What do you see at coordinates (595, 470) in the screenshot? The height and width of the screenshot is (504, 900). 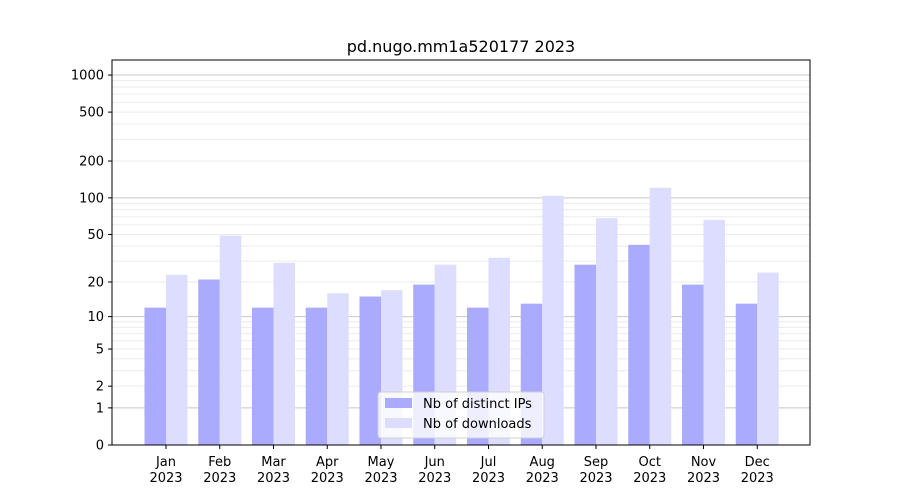 I see `x-tick-label: Sep 2023` at bounding box center [595, 470].